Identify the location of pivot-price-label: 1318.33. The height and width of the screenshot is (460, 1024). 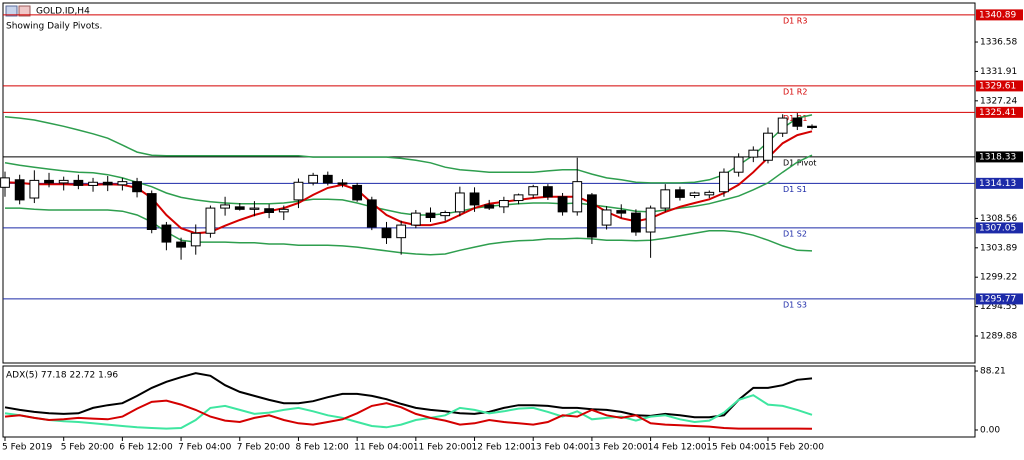
(997, 157).